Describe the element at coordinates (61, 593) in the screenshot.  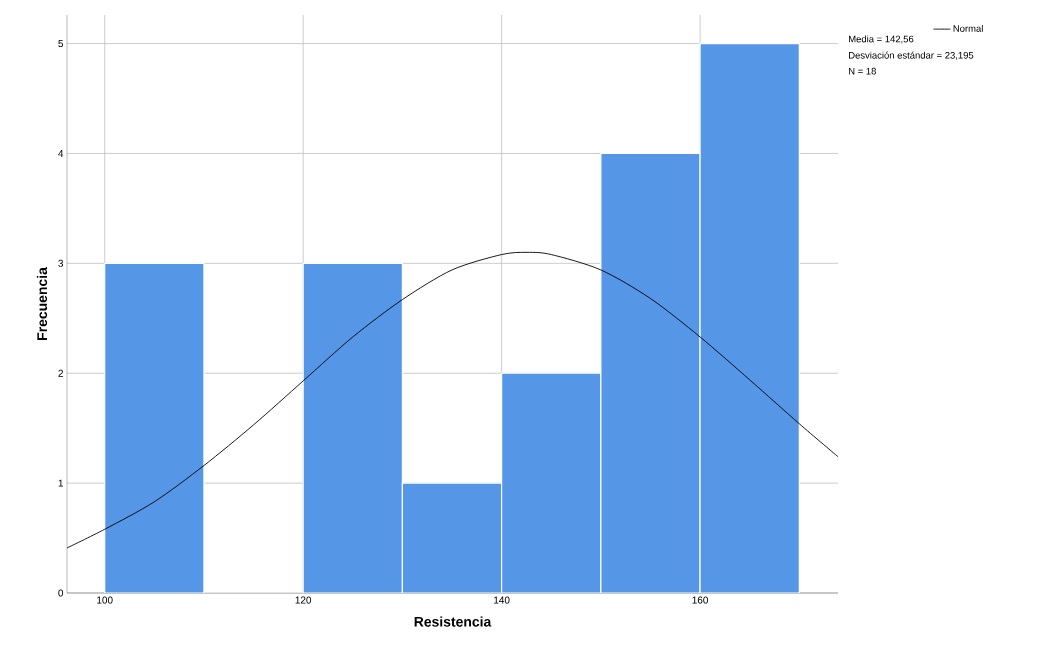
I see `y-tick-label: 0` at that location.